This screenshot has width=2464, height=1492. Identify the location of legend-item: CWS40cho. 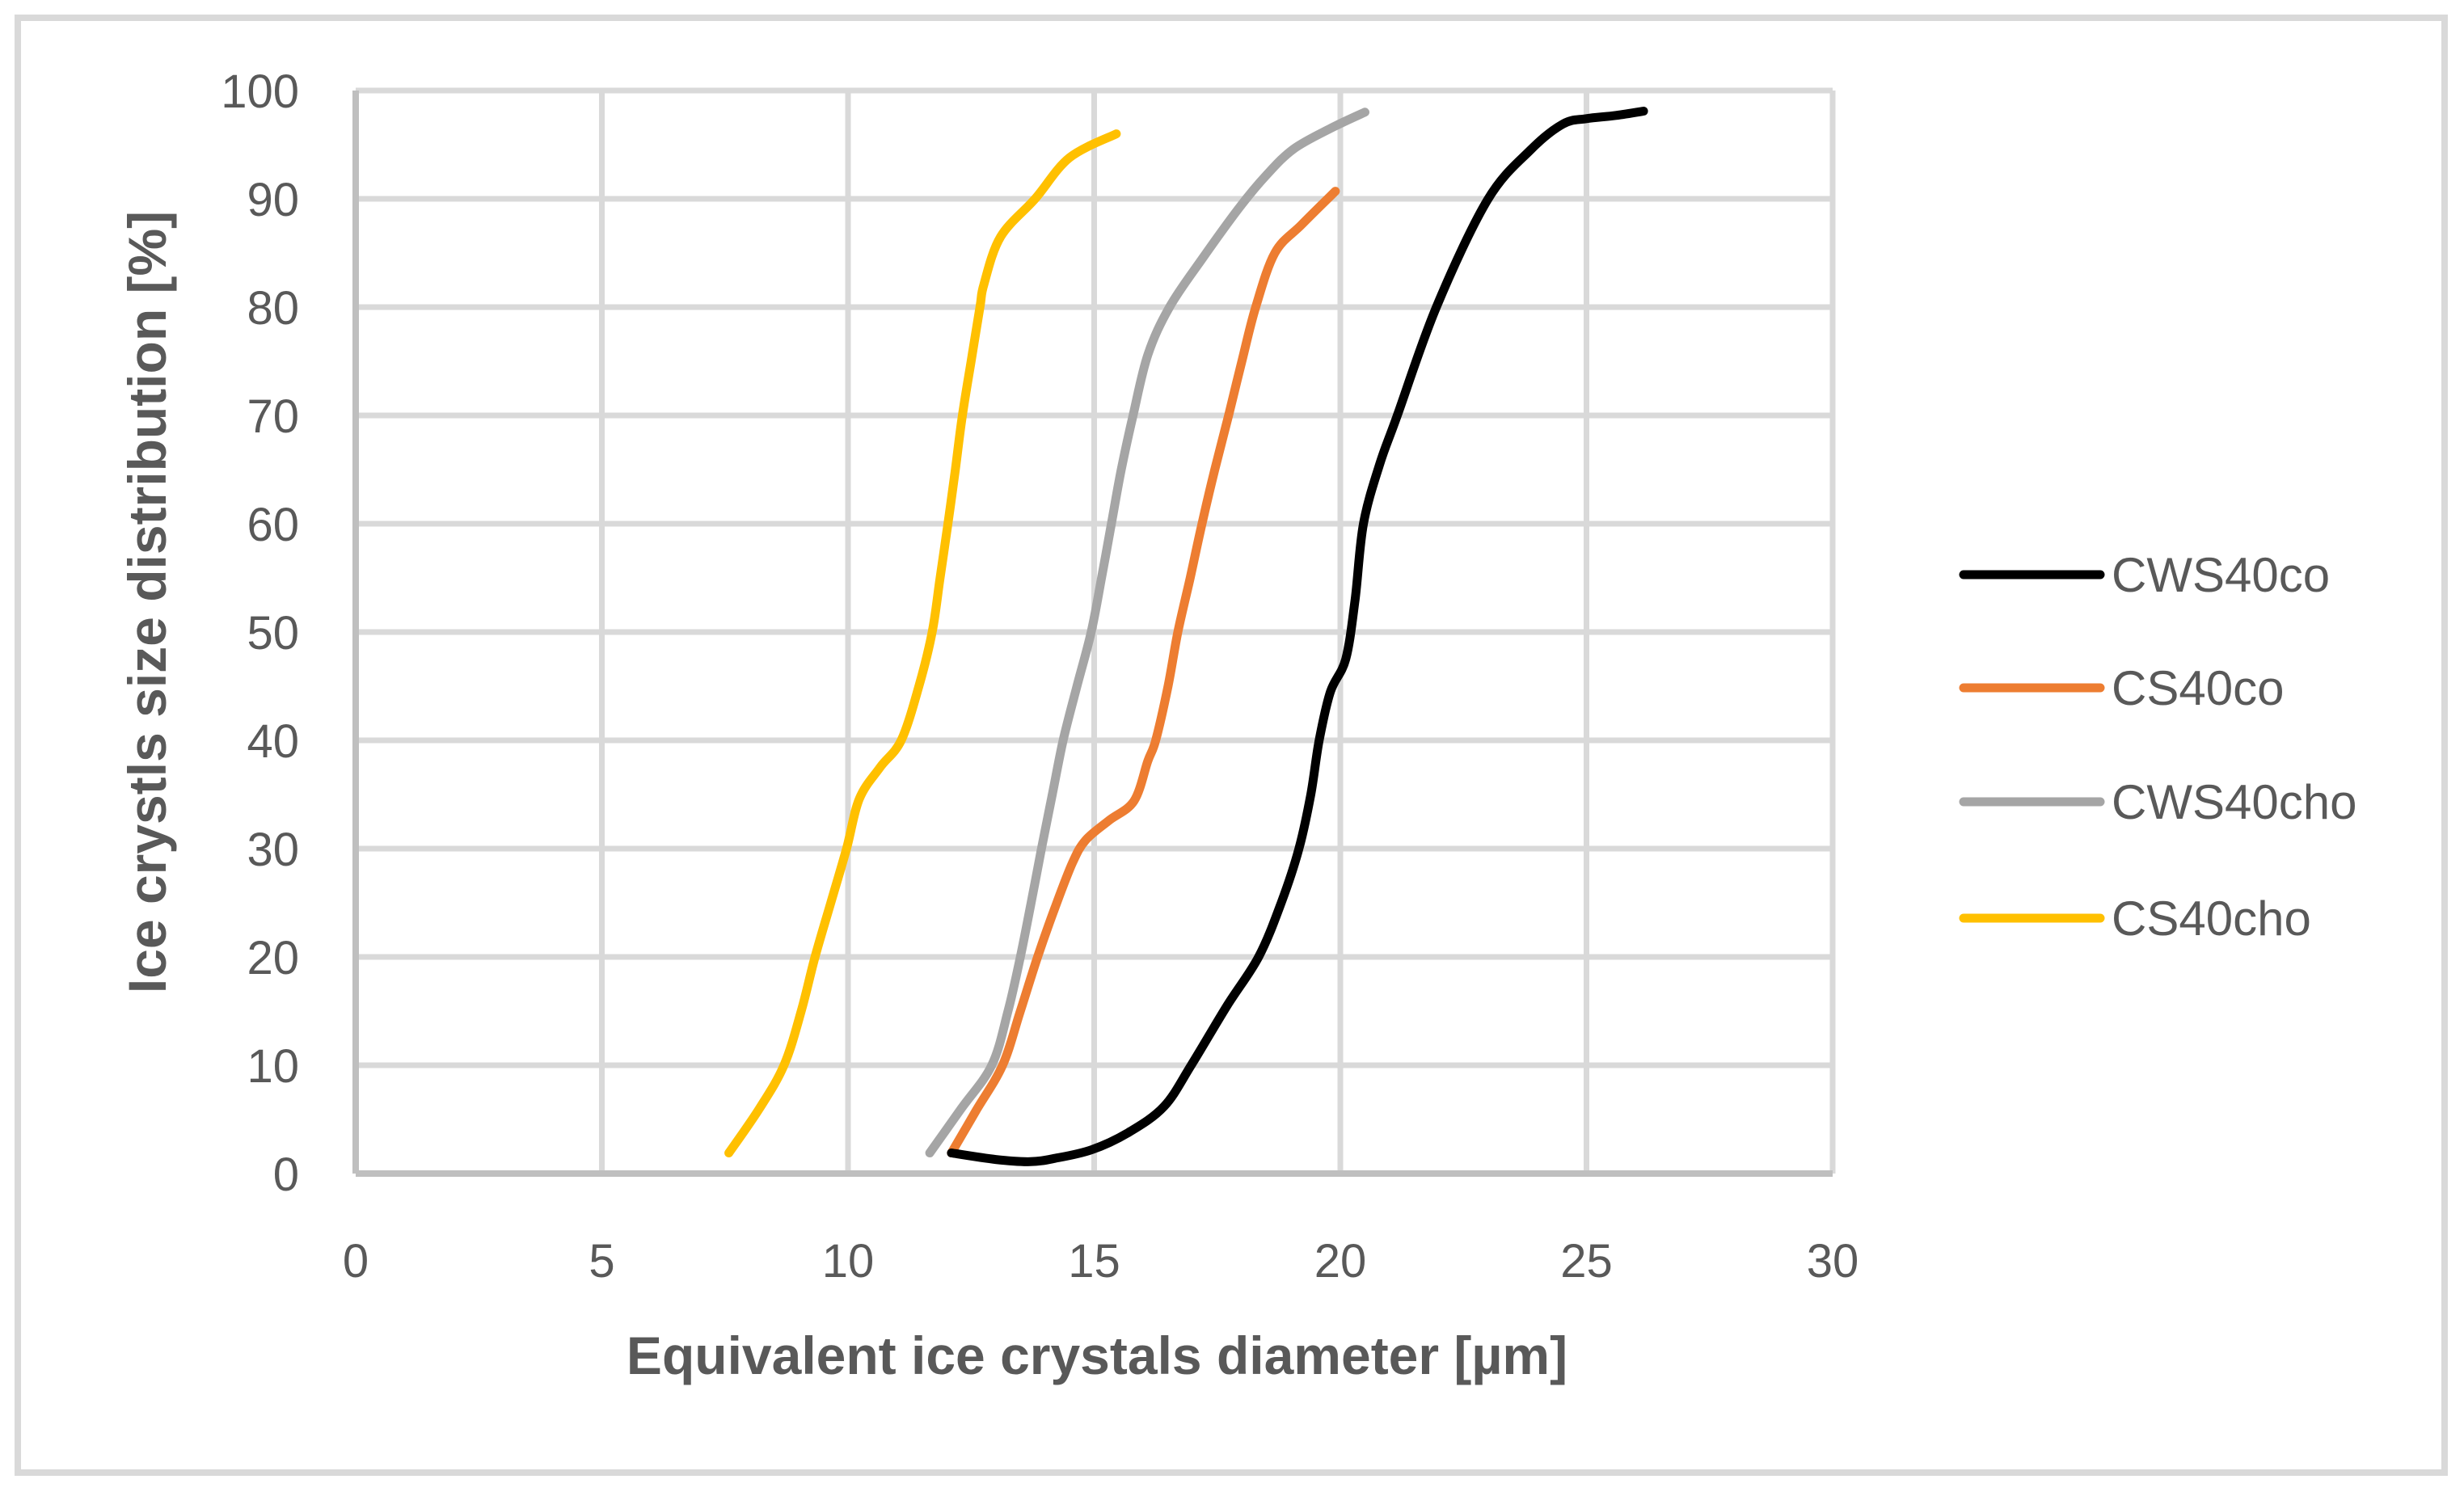
(2158, 802).